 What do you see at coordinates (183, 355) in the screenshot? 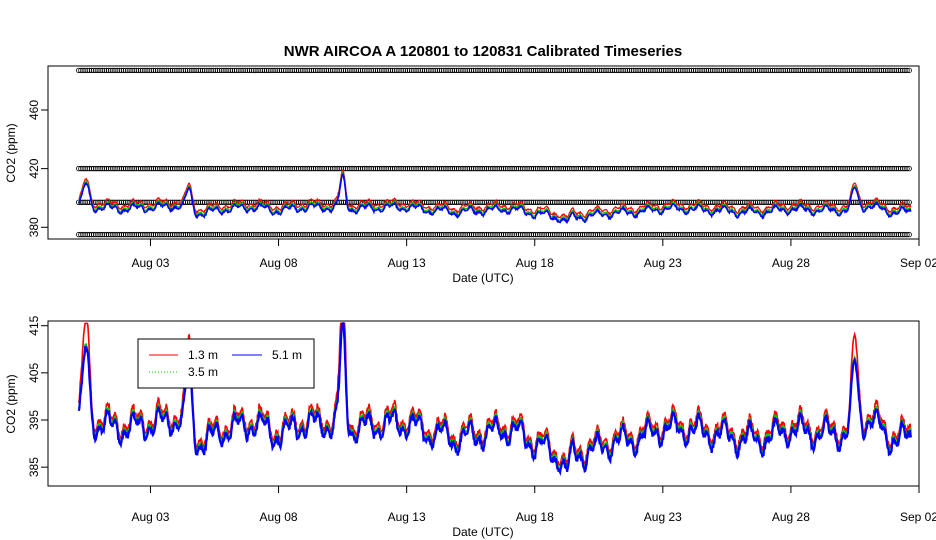
I see `legend-entry-1-3m: 1.3 m` at bounding box center [183, 355].